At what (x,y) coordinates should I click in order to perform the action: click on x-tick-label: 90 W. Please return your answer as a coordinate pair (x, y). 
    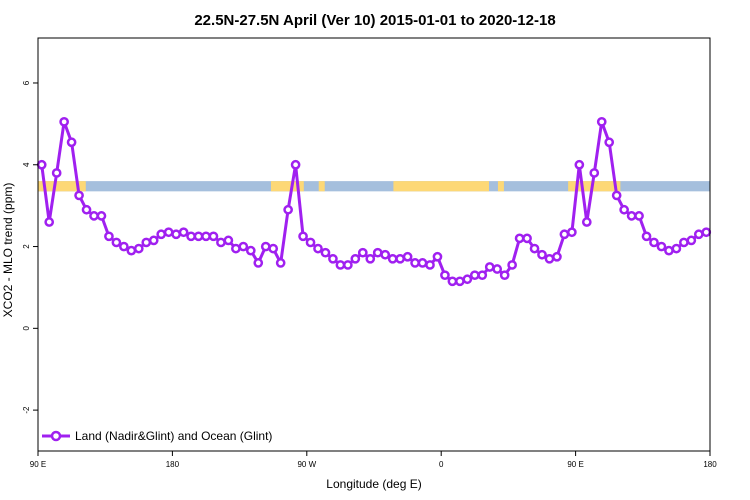
    Looking at the image, I should click on (306, 464).